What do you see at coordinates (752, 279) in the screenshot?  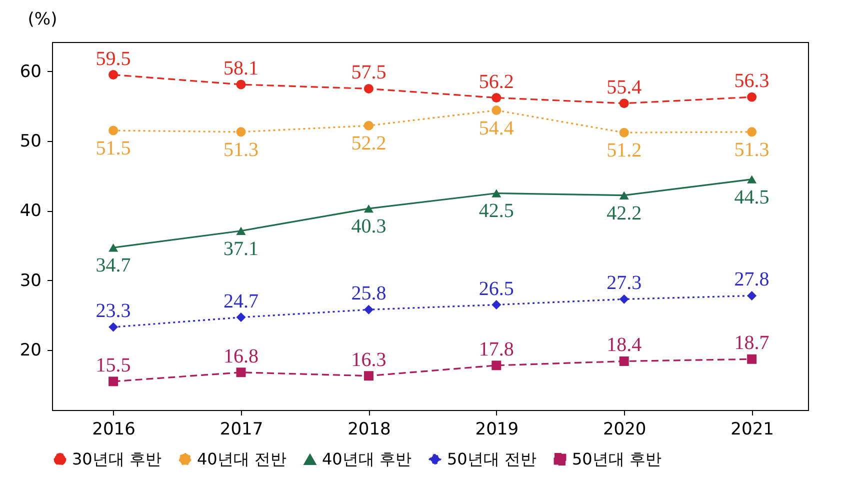 I see `data-label: 27.8` at bounding box center [752, 279].